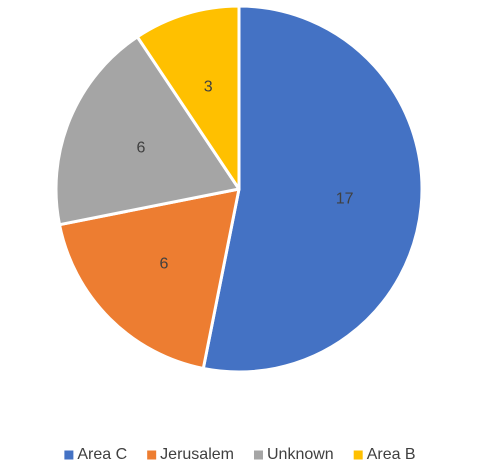 The width and height of the screenshot is (480, 470). What do you see at coordinates (208, 87) in the screenshot?
I see `data-label: 3` at bounding box center [208, 87].